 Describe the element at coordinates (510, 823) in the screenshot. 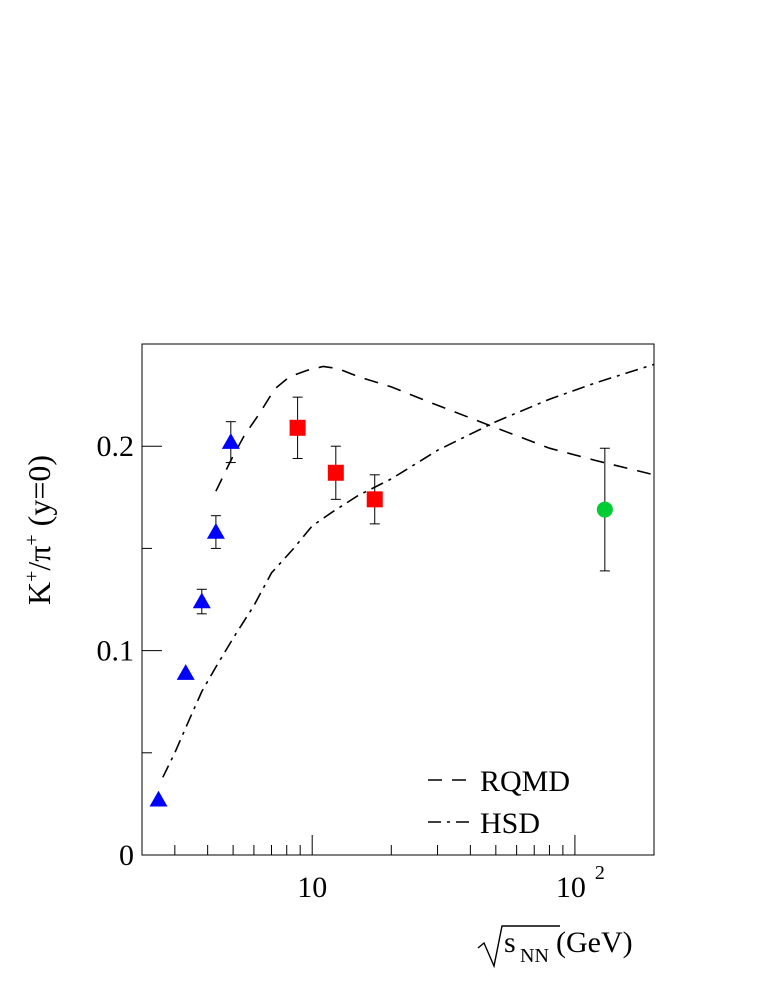

I see `legend-label-hsd: HSD` at that location.